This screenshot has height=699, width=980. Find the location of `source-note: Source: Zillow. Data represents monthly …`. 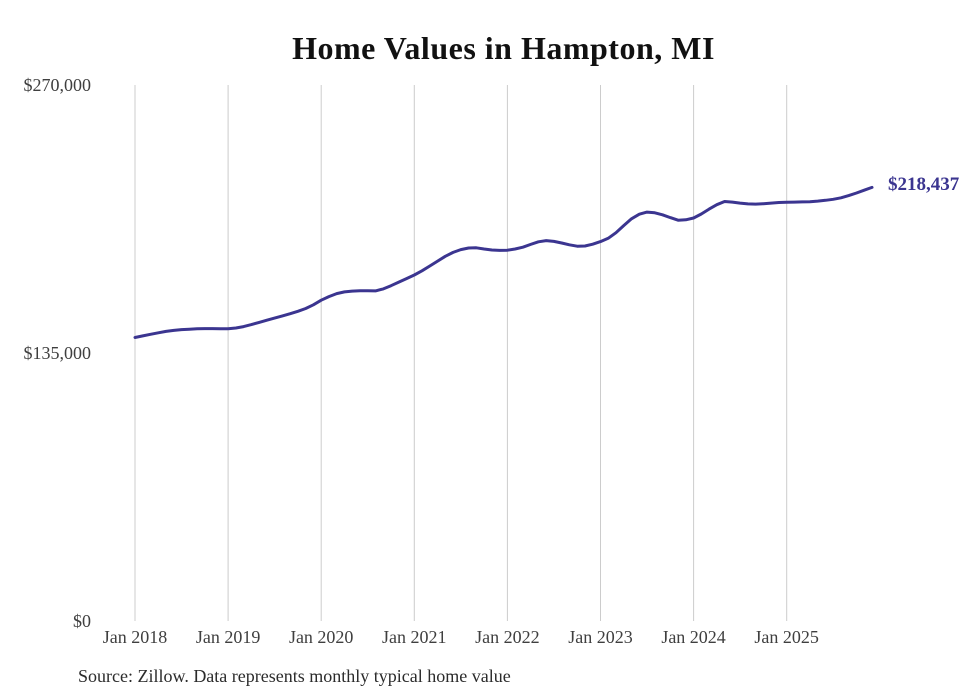

source-note: Source: Zillow. Data represents monthly … is located at coordinates (294, 676).